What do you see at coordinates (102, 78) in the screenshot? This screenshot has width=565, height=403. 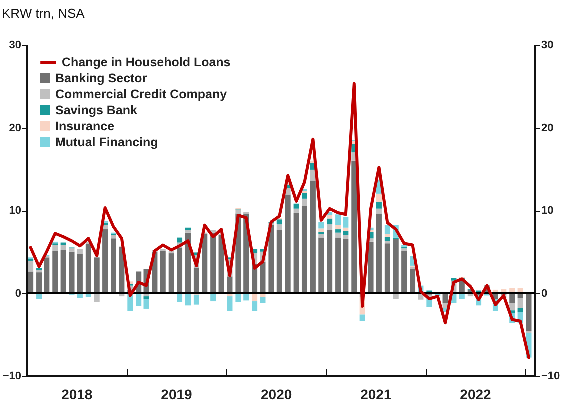 I see `legend-label: Banking Sector` at bounding box center [102, 78].